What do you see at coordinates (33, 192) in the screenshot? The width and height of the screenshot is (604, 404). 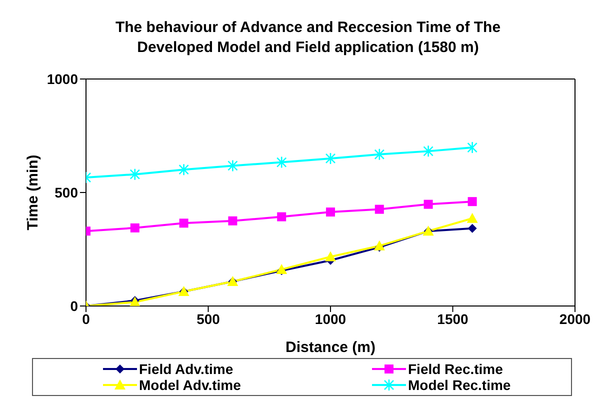 I see `y-axis-title: Time (min)` at bounding box center [33, 192].